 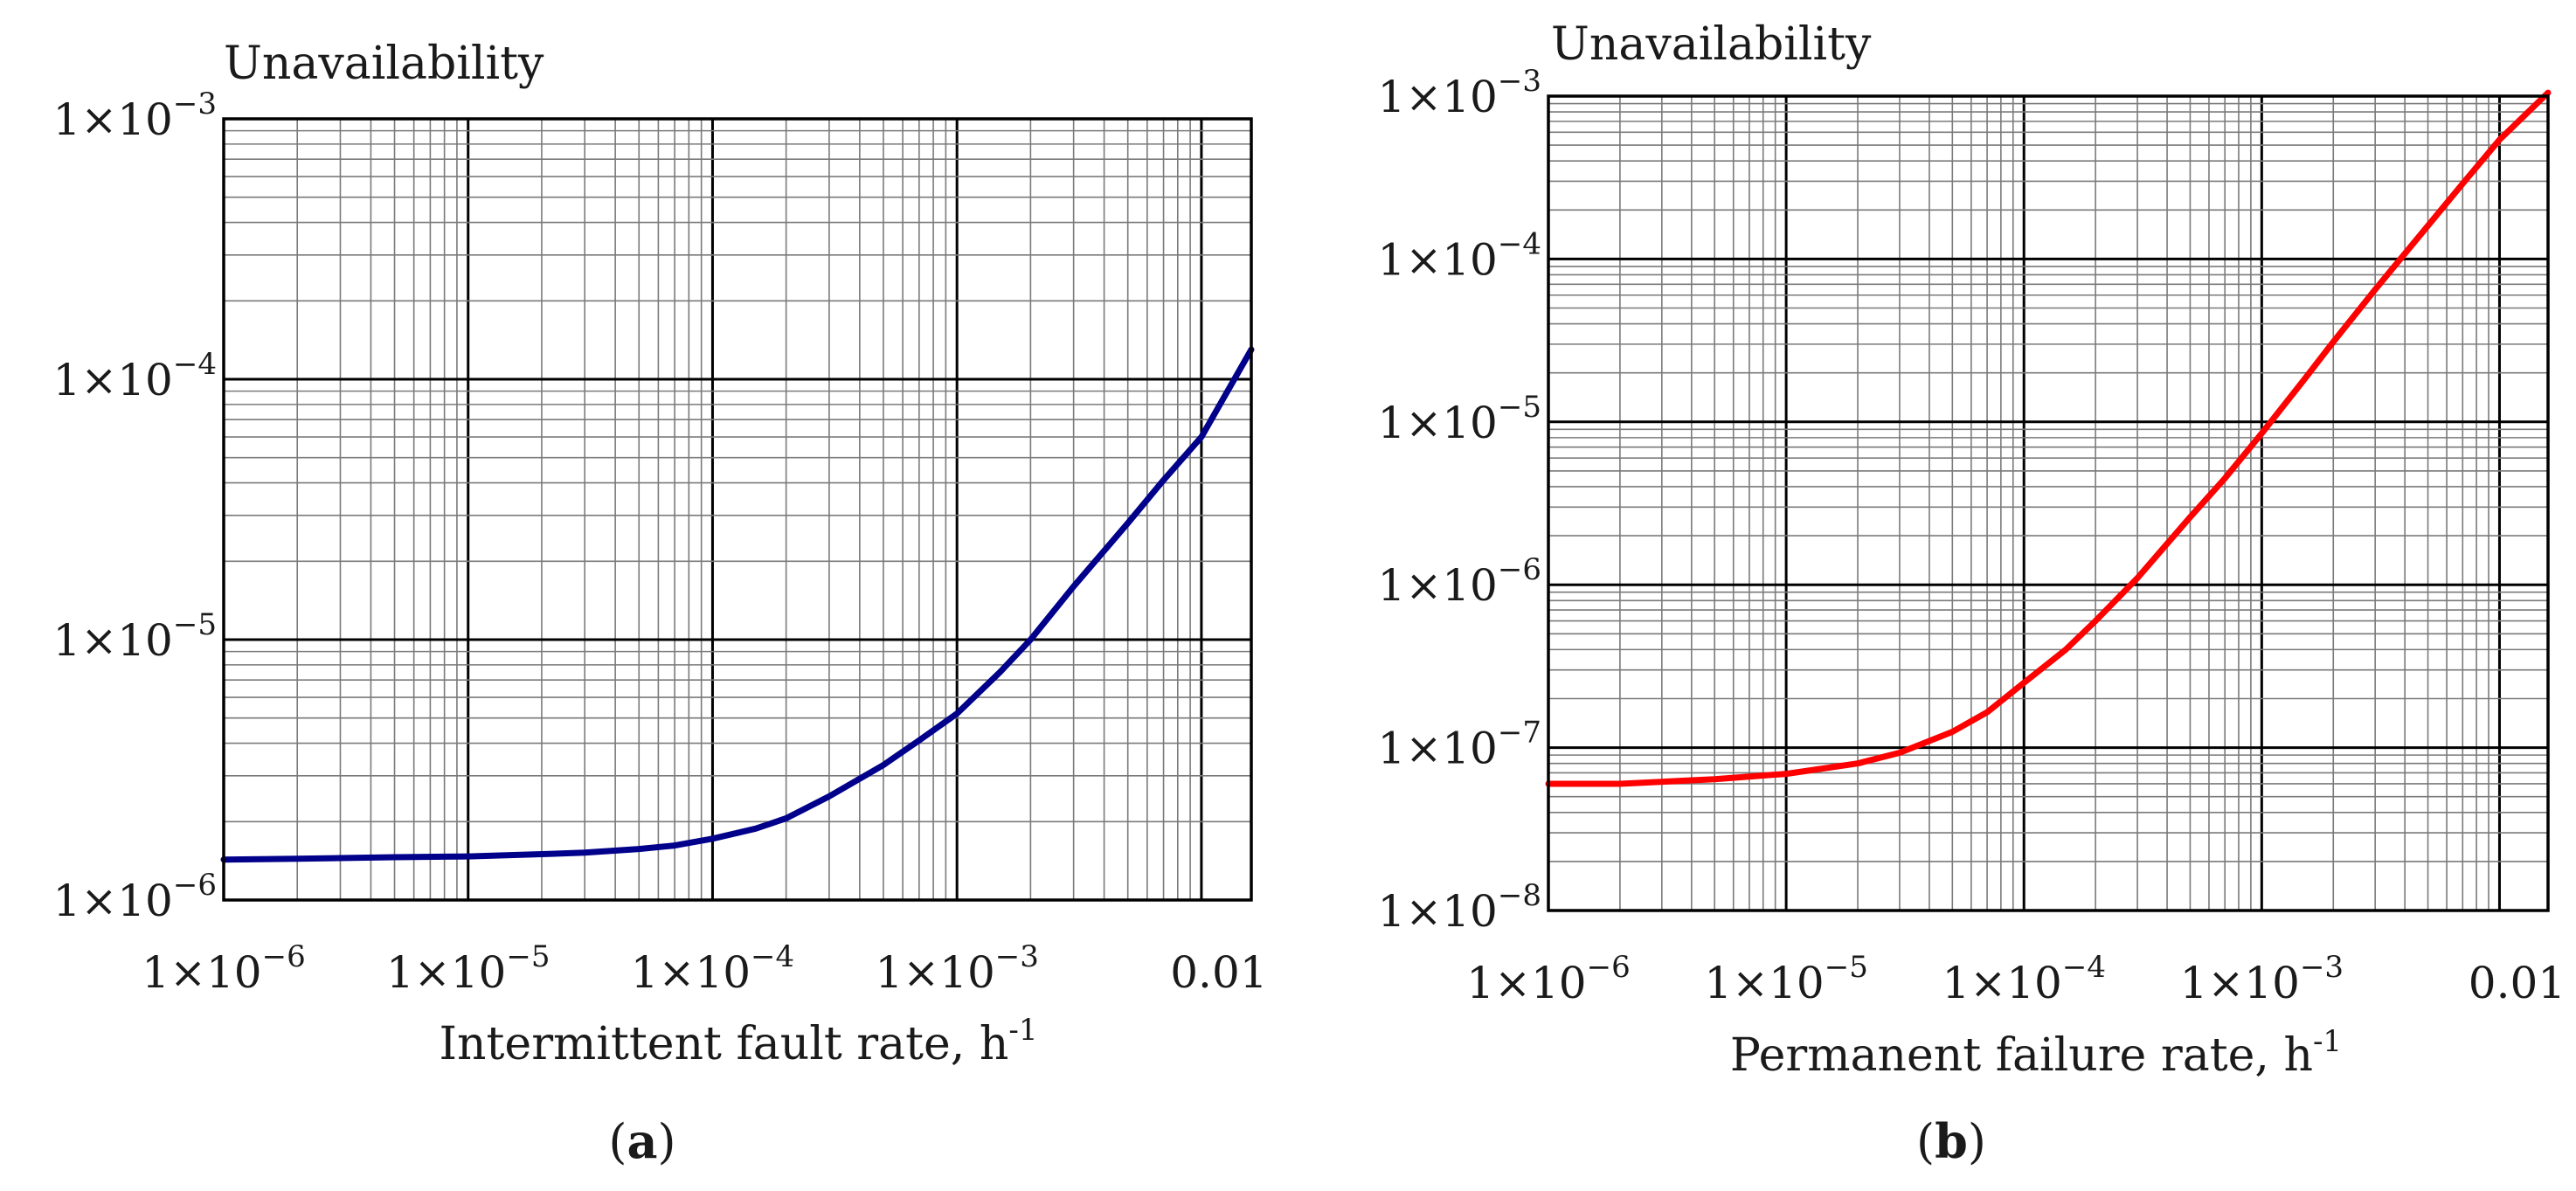 What do you see at coordinates (1459, 500) in the screenshot?
I see `y-tick-labels: 1×10⁻³ 1×10⁻⁴ 1×10⁻⁵ 1×10⁻⁶ 1×10⁻⁷ 1×10⁻⁸` at bounding box center [1459, 500].